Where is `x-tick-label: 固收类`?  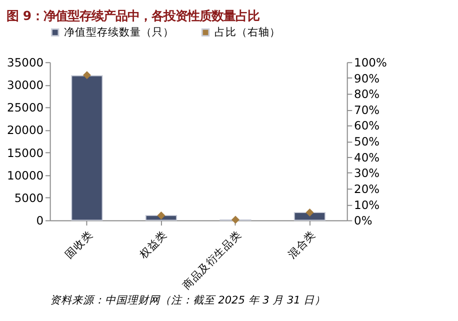 x-tick-label: 固收类 is located at coordinates (79, 244).